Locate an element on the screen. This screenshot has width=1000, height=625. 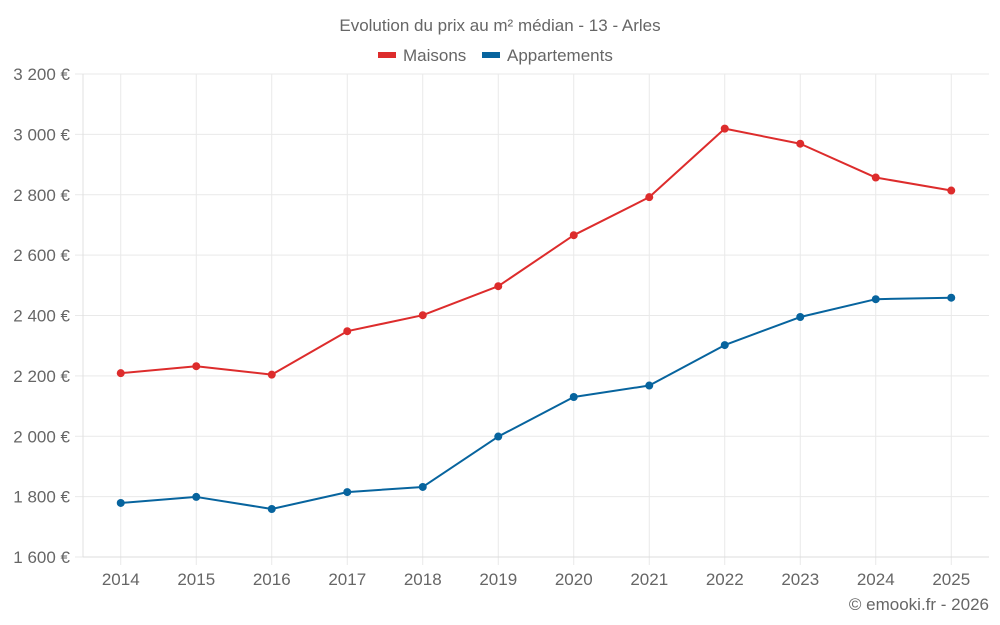
legend-label: Appartements is located at coordinates (560, 55).